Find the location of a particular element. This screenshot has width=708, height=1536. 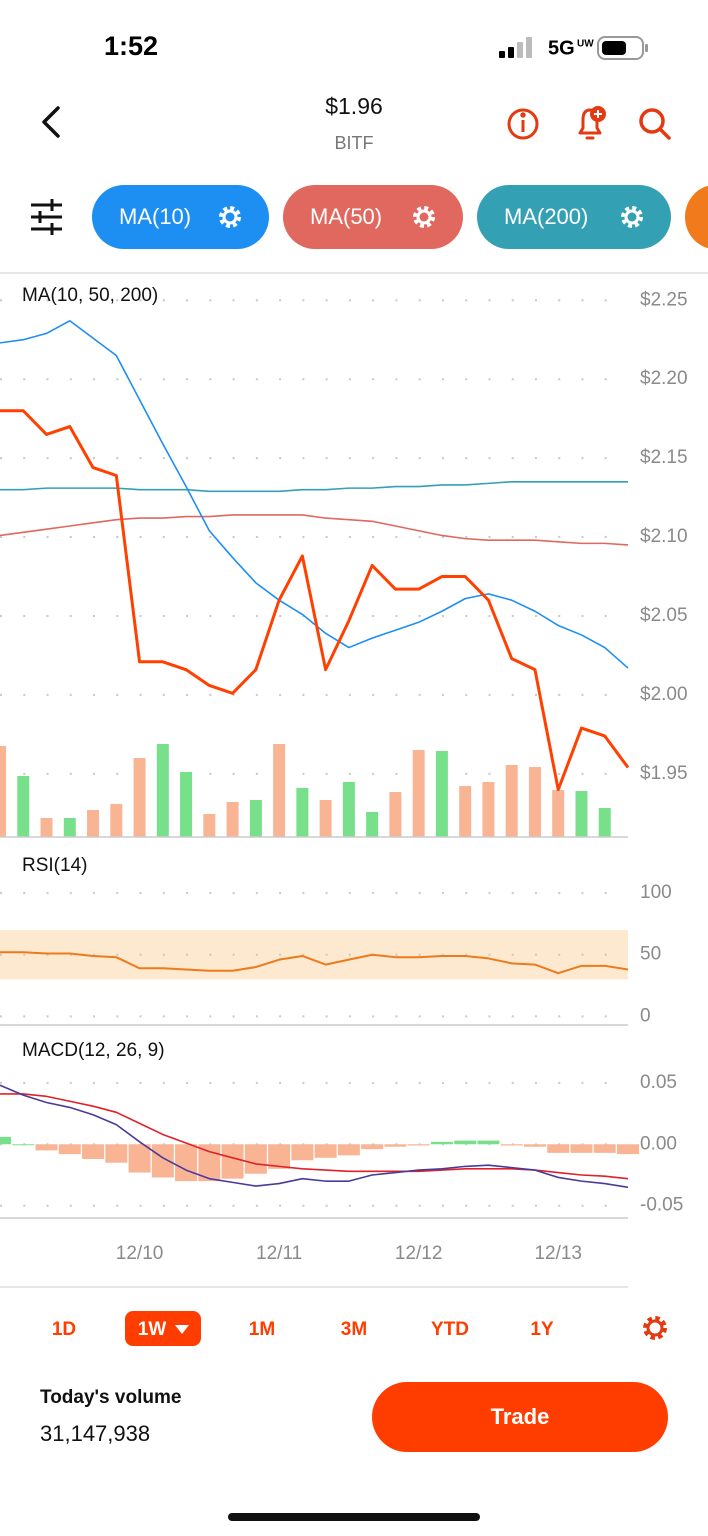

timeframe-selected-bg is located at coordinates (163, 1328).